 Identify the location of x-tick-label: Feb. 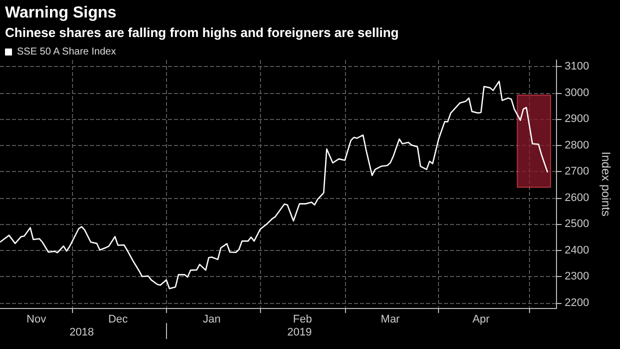
(302, 320).